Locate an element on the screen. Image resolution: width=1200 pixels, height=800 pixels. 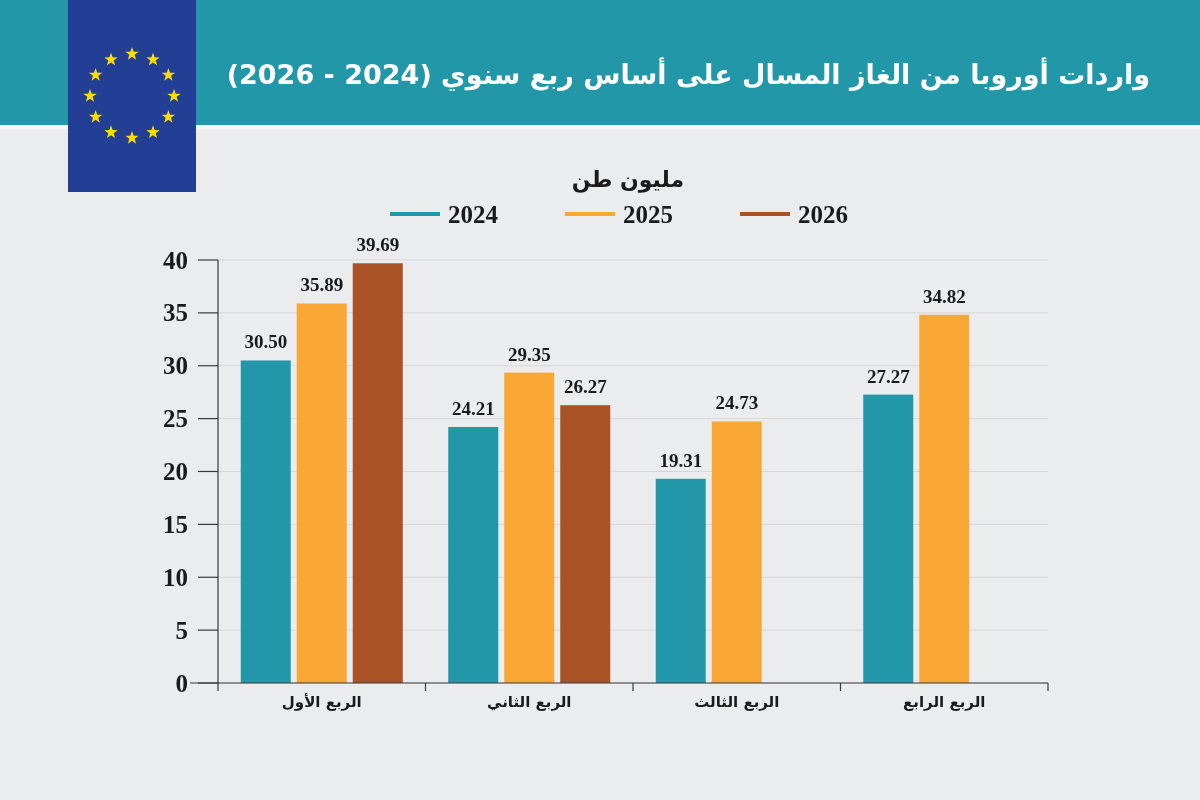
data-label: 35.89 is located at coordinates (322, 285).